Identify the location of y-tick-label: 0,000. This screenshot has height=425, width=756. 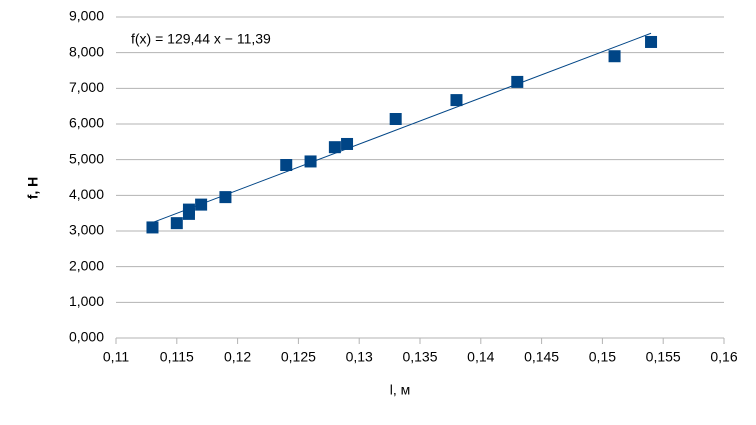
(86, 337).